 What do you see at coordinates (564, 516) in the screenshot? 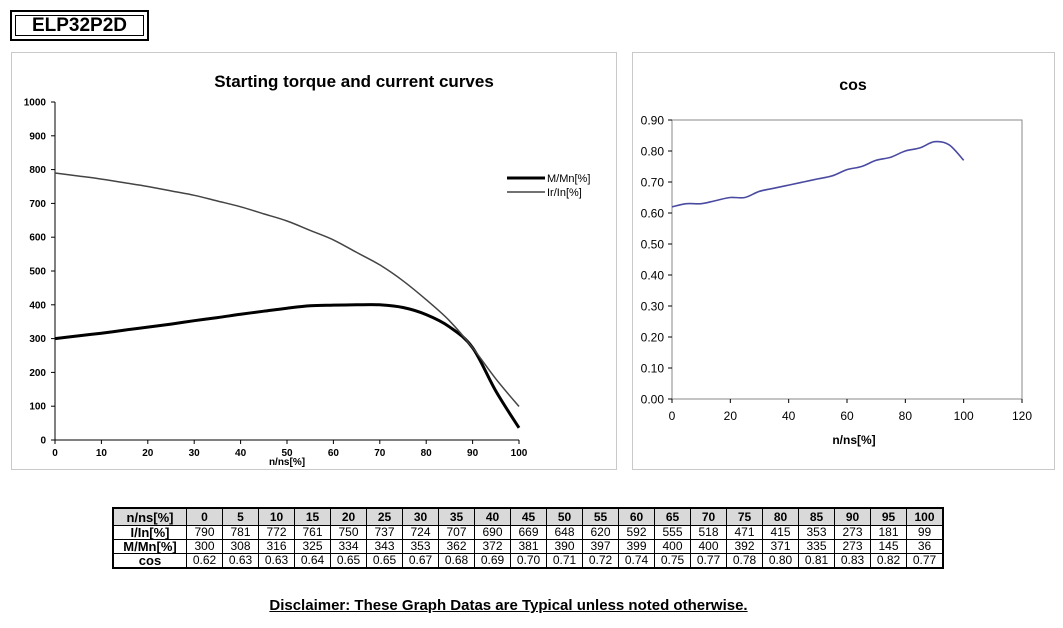
I see `table-cell: 50` at bounding box center [564, 516].